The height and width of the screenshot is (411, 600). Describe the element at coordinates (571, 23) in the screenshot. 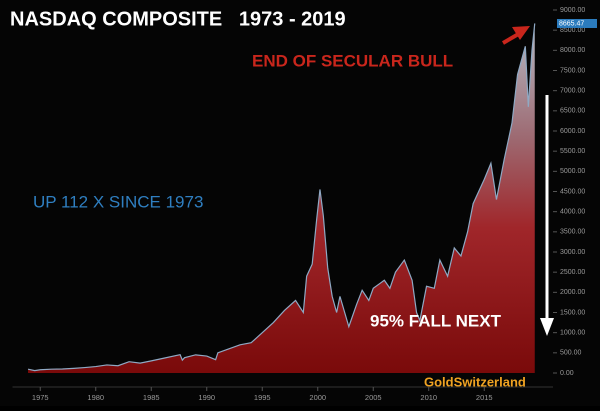

I see `last-value-label: 8665.47` at that location.